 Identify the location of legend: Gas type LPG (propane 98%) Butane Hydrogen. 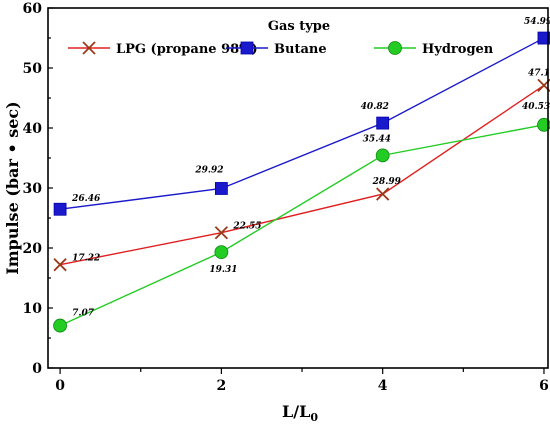
(281, 38).